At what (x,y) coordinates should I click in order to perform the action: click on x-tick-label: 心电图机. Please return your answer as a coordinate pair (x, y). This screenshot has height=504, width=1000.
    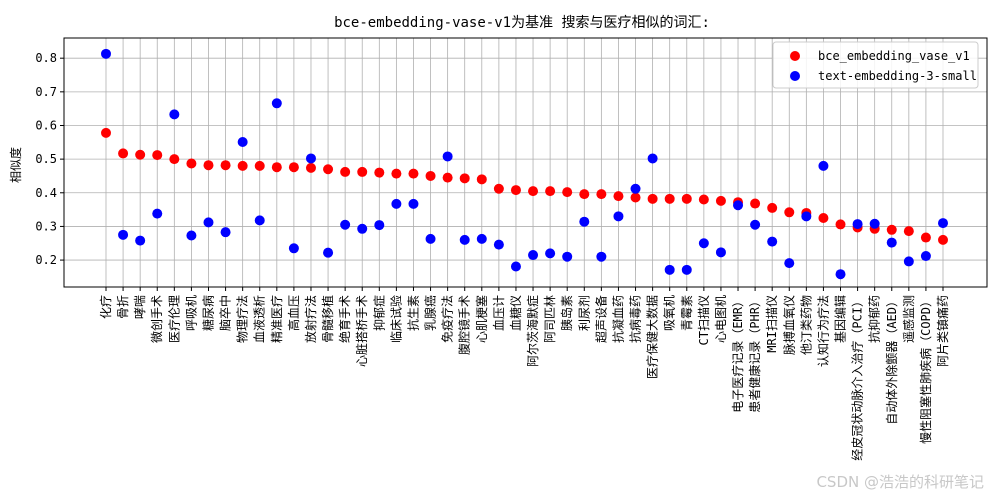
    Looking at the image, I should click on (721, 319).